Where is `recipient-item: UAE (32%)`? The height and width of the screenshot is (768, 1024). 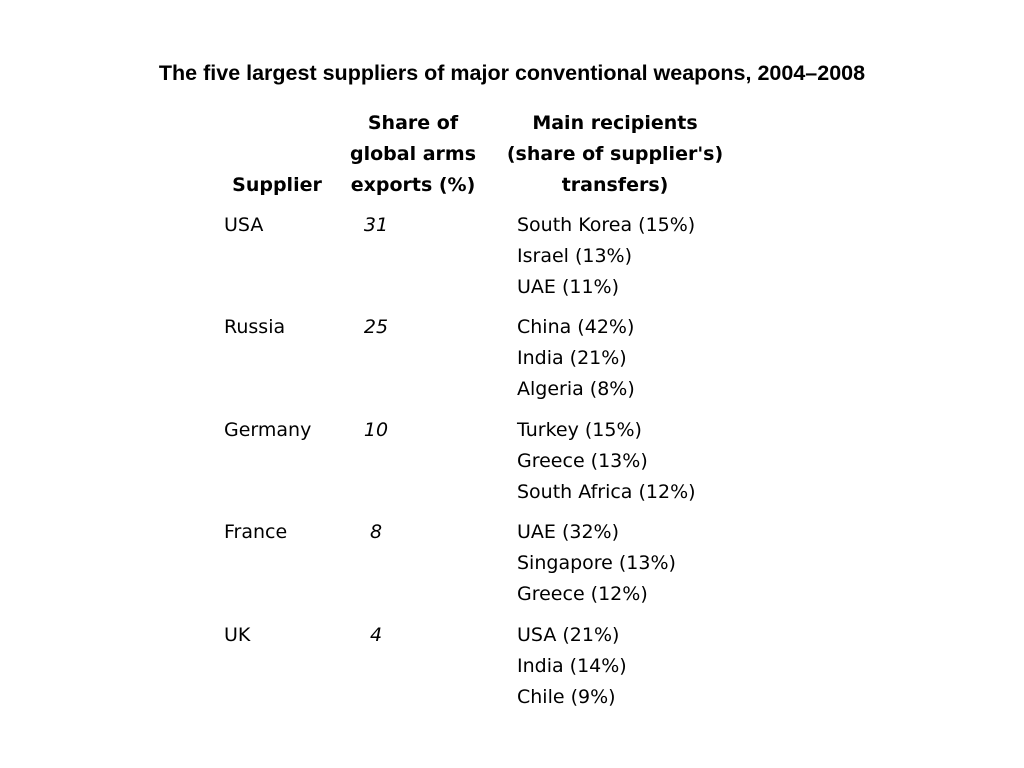 recipient-item: UAE (32%) is located at coordinates (568, 532).